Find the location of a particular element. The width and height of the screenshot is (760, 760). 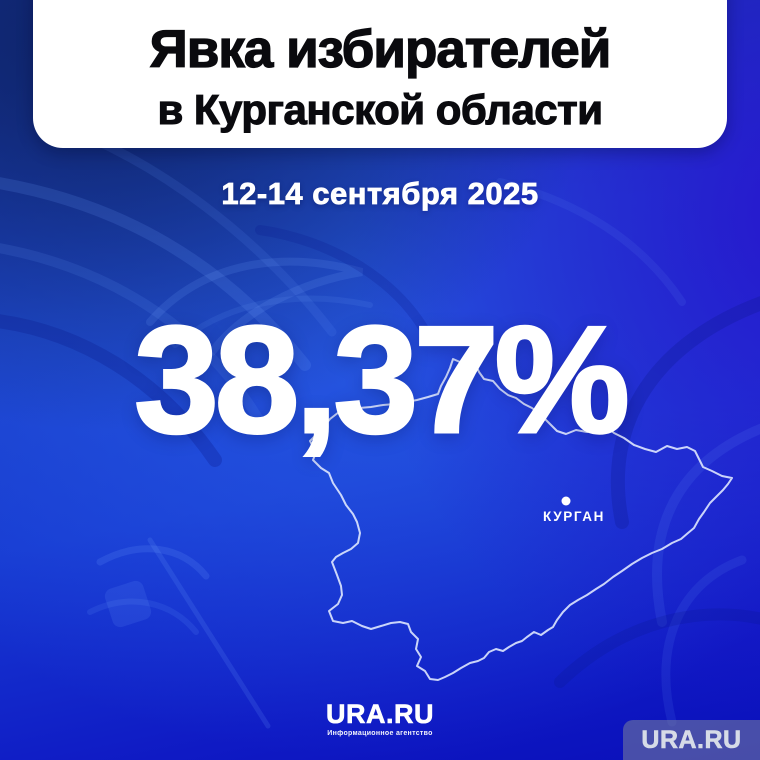

agency-logo-text: URA.RU is located at coordinates (380, 714).